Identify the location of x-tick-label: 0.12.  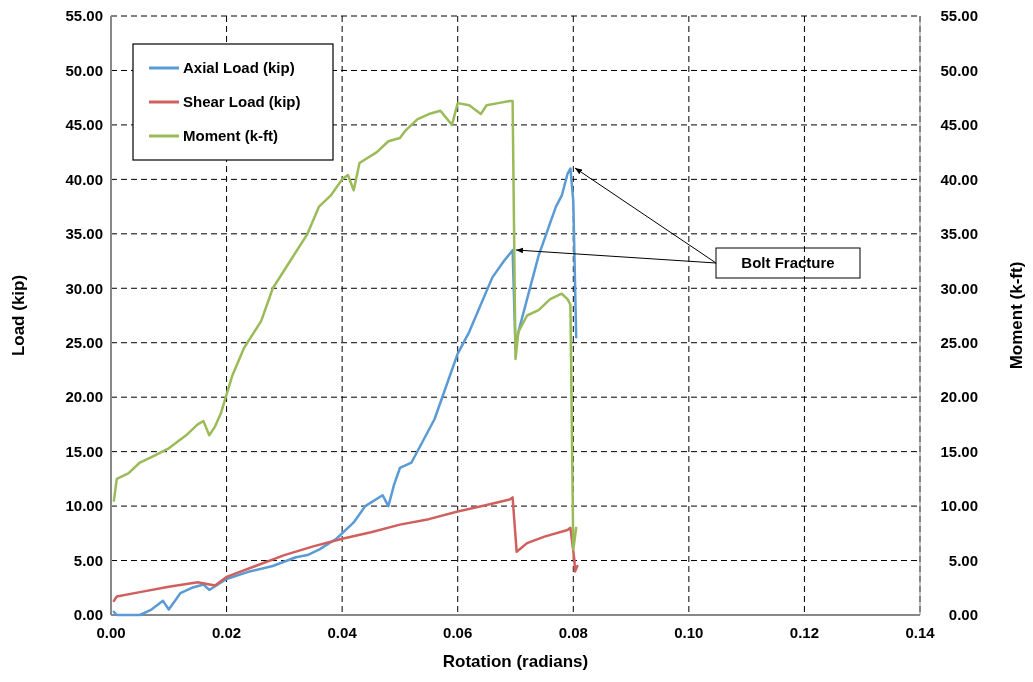
(804, 632).